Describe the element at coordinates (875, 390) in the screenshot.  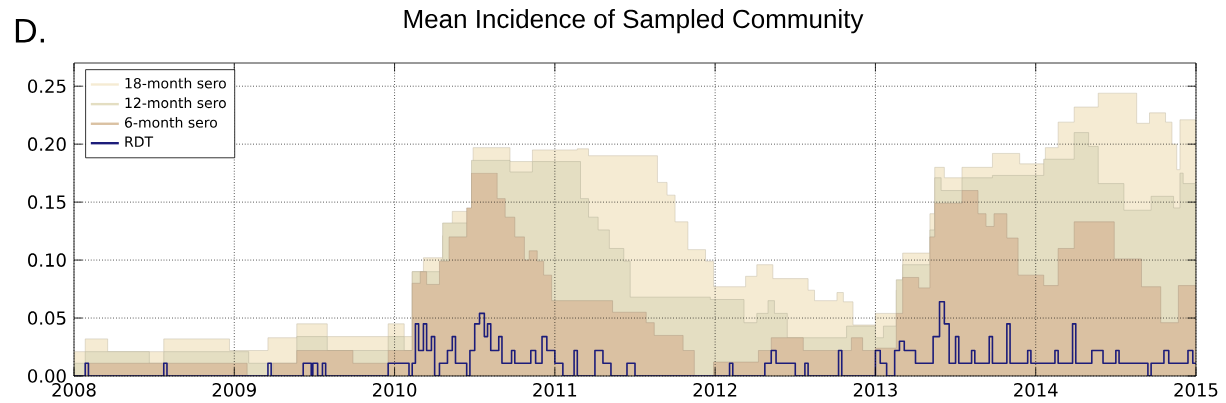
I see `x-tick-label: 2013` at that location.